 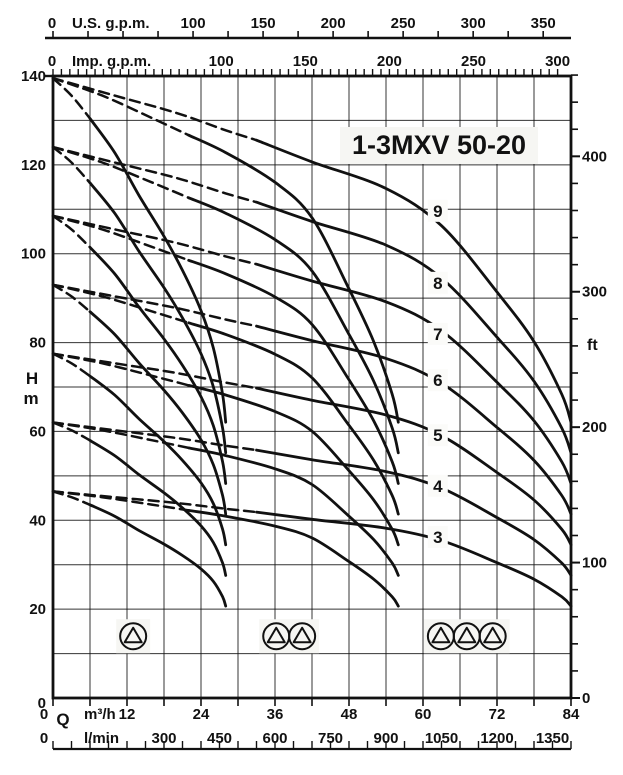 What do you see at coordinates (275, 714) in the screenshot?
I see `m3h-tick-label: 36` at bounding box center [275, 714].